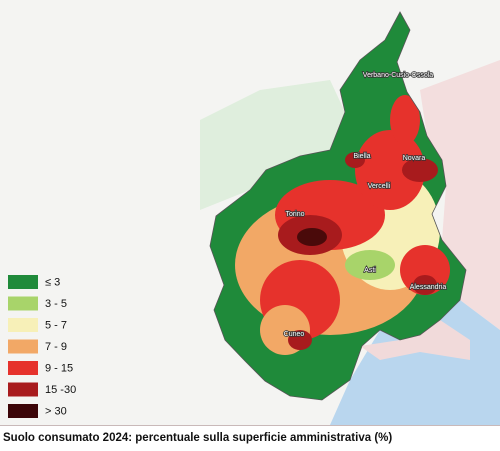 The image size is (500, 451). Describe the element at coordinates (294, 214) in the screenshot. I see `city-label: Torino` at that location.